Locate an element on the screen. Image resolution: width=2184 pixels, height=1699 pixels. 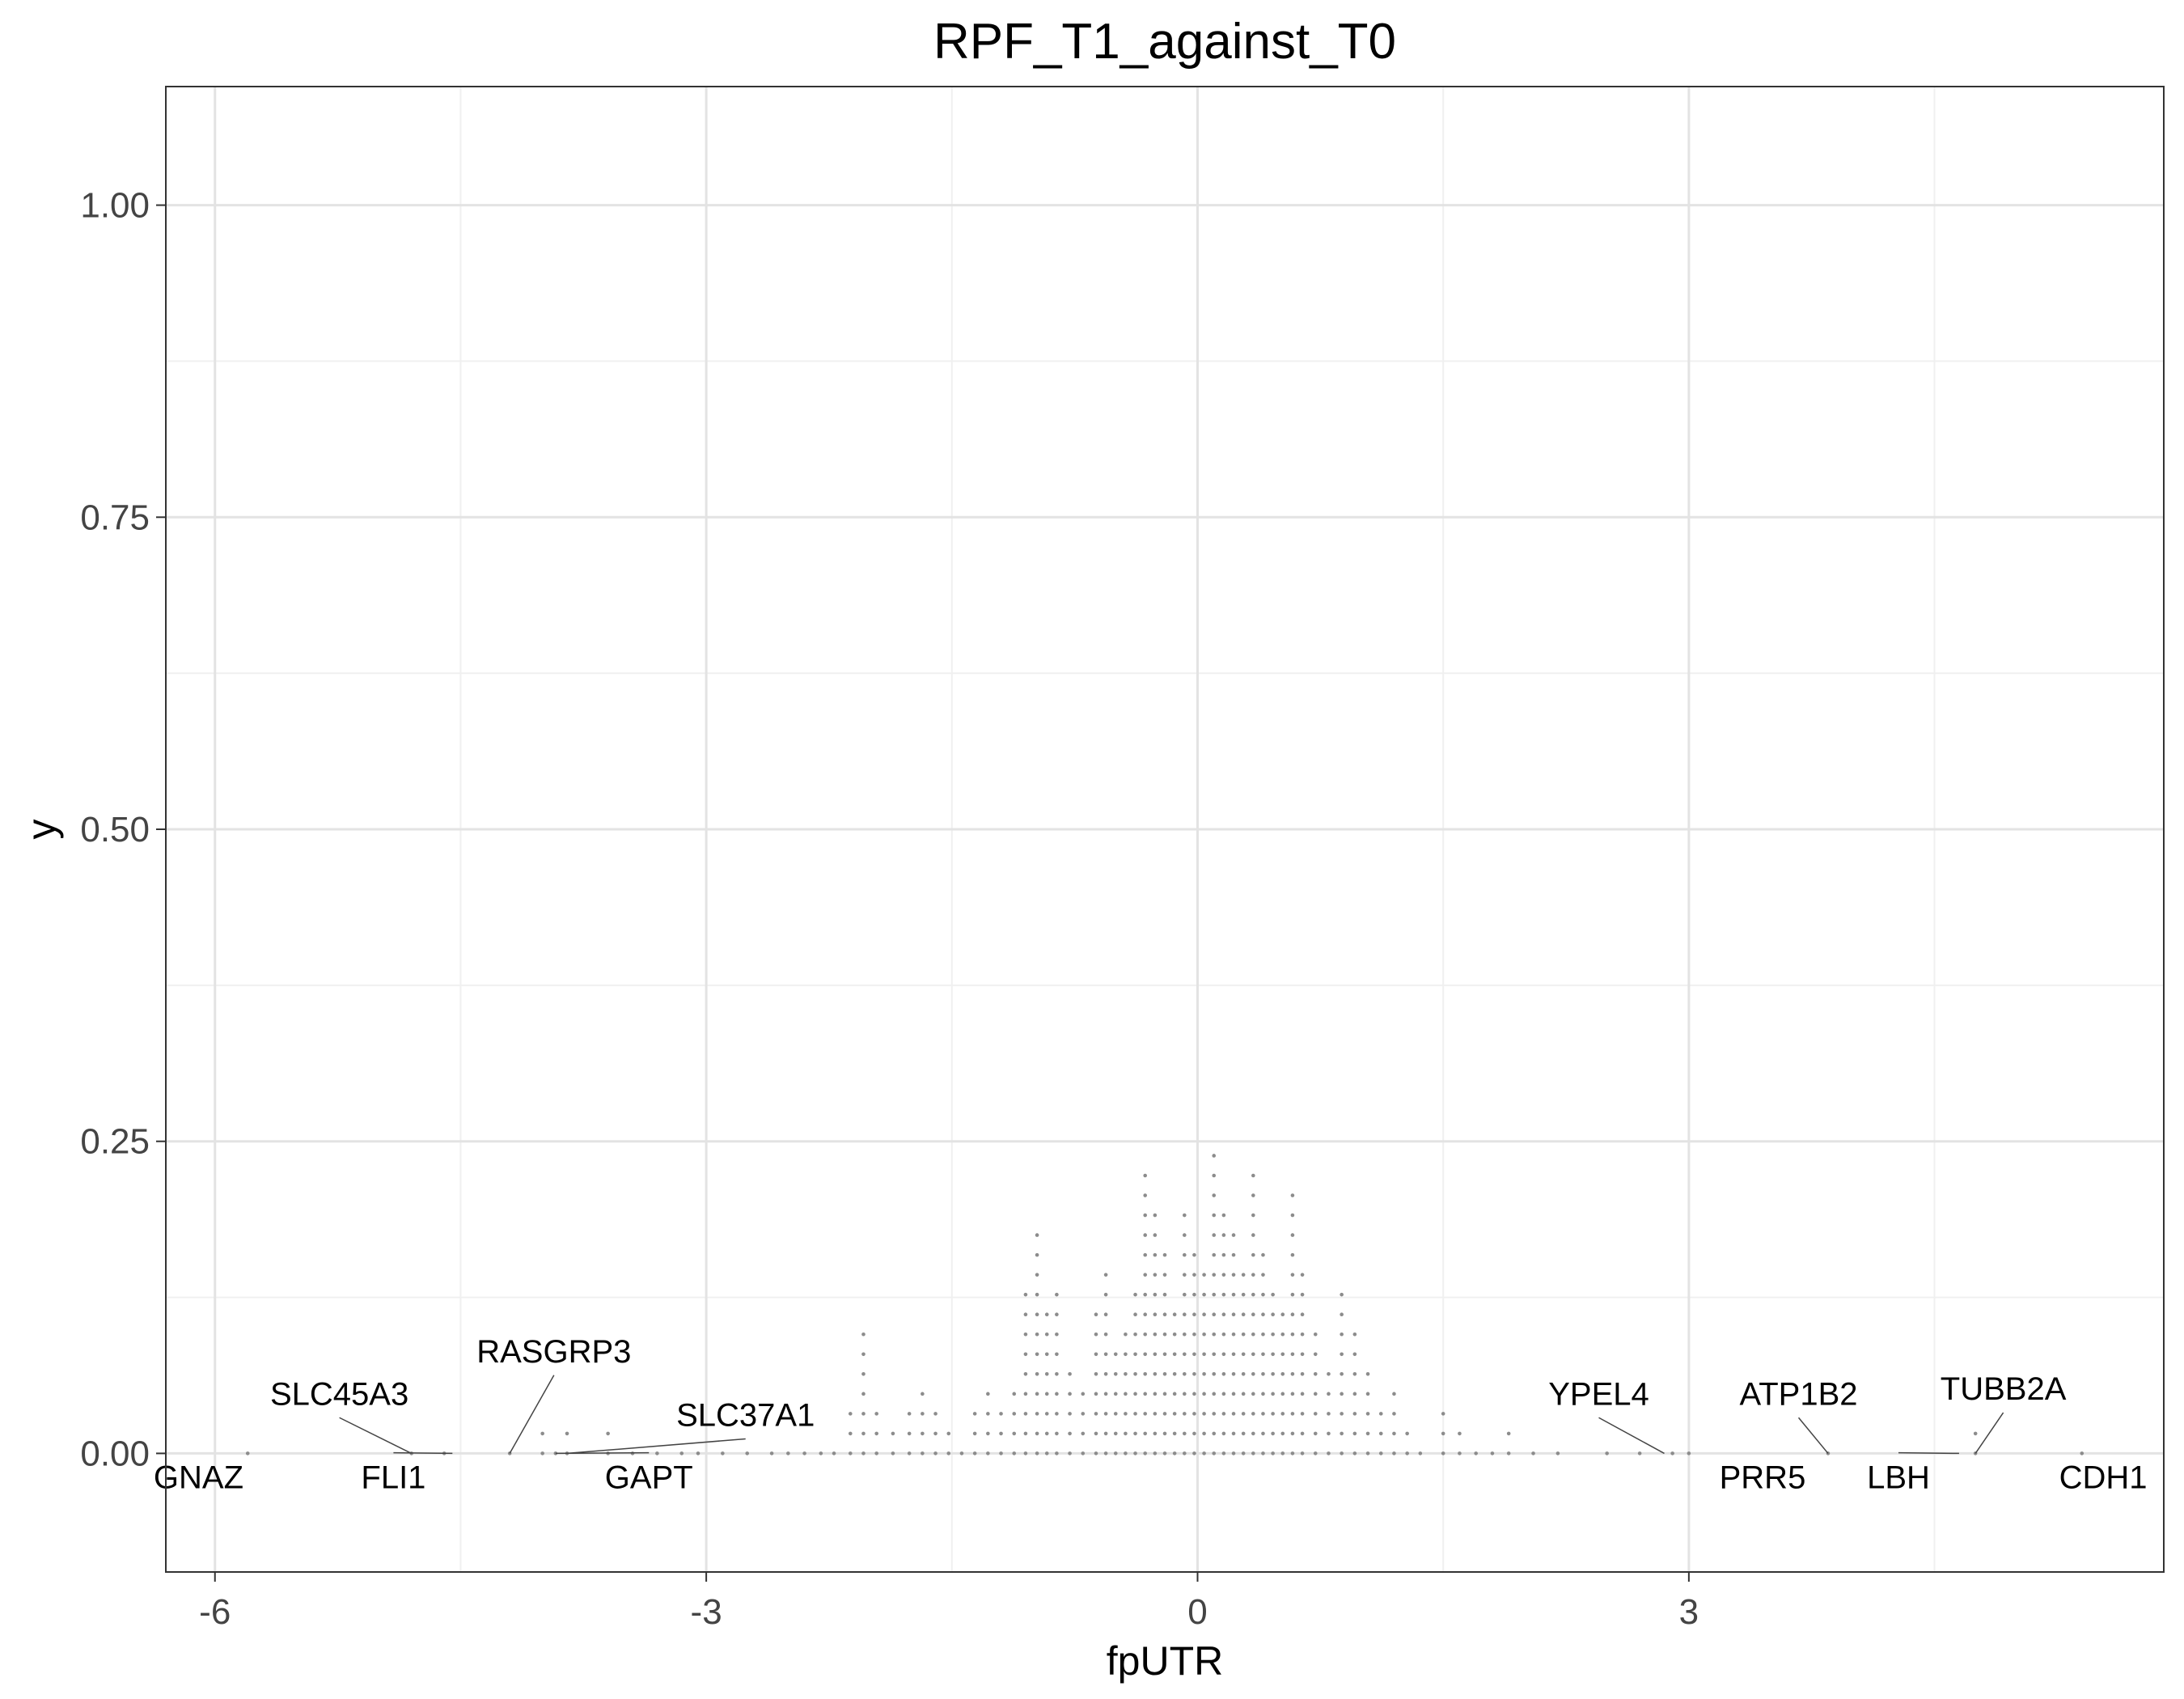
gene-label: FLI1 is located at coordinates (393, 1478).